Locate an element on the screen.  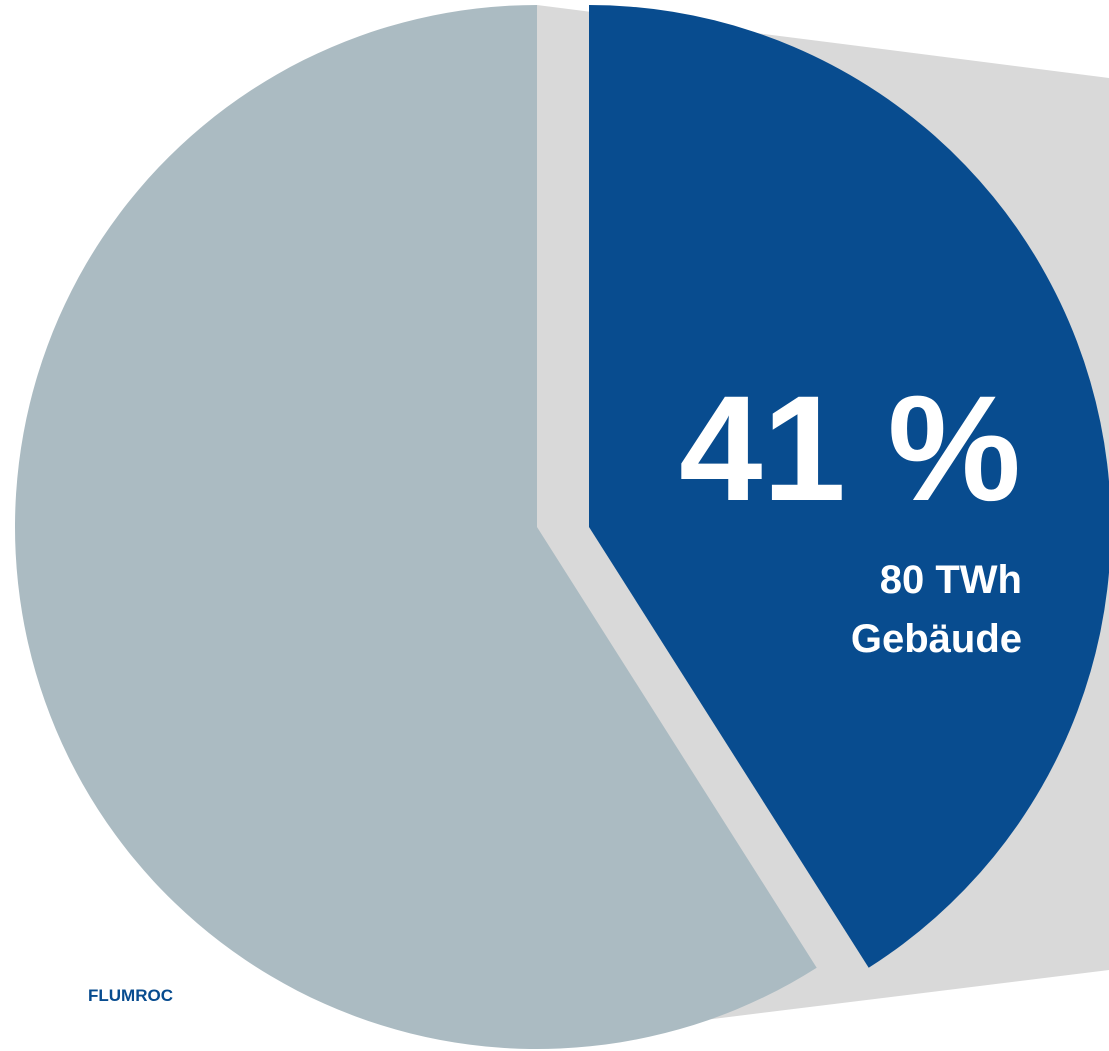
value-label: 41 % is located at coordinates (850, 448).